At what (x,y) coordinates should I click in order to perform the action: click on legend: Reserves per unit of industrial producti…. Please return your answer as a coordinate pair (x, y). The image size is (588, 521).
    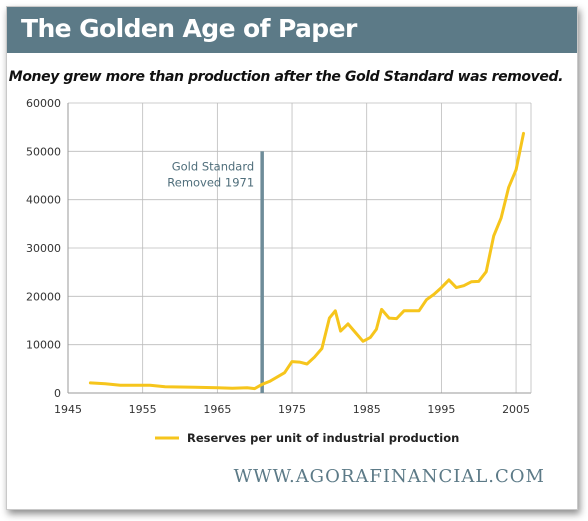
    Looking at the image, I should click on (307, 438).